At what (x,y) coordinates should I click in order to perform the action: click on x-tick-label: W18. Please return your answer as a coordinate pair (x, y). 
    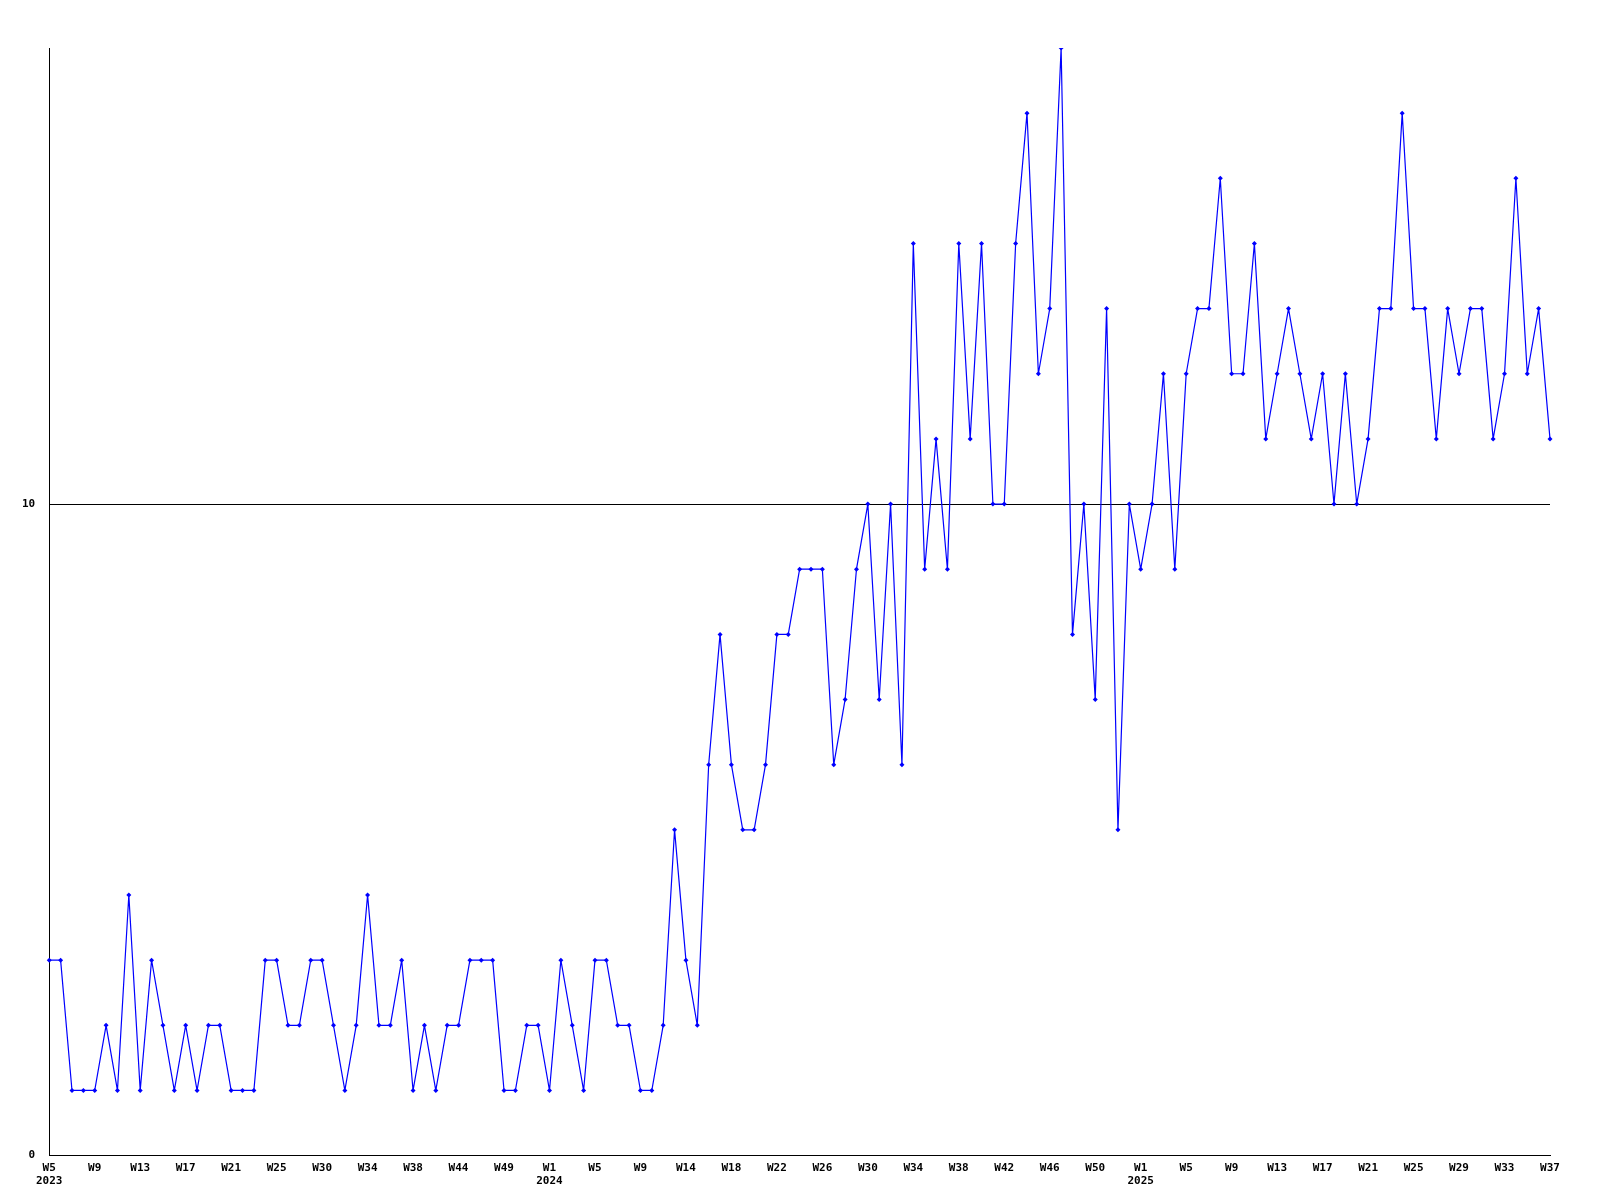
    Looking at the image, I should click on (731, 1168).